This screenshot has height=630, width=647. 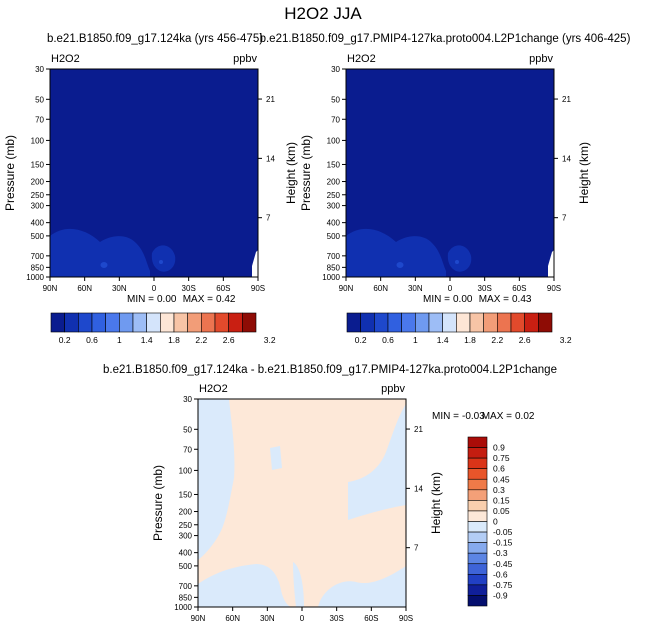 What do you see at coordinates (186, 597) in the screenshot?
I see `panel-bottom-y-tick-label: 850` at bounding box center [186, 597].